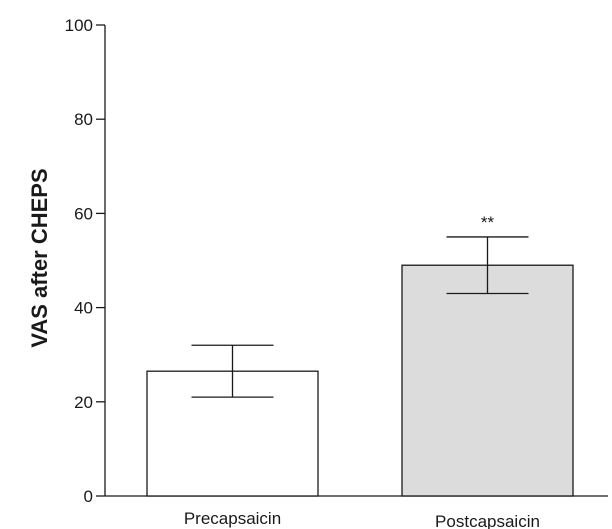 Image resolution: width=612 pixels, height=529 pixels. What do you see at coordinates (487, 380) in the screenshot?
I see `bar-postcapsaicin` at bounding box center [487, 380].